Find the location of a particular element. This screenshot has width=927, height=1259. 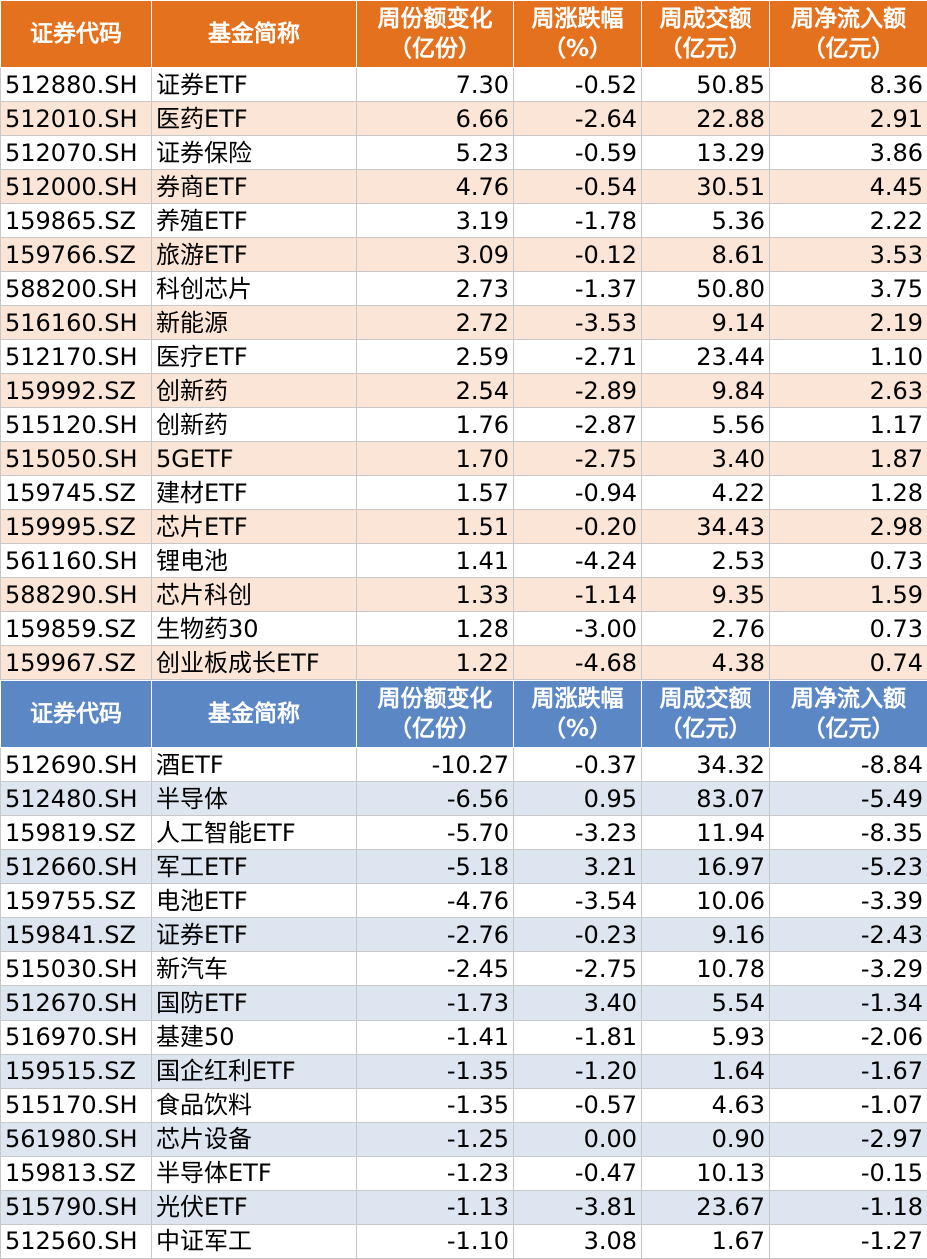

cell-pct-change: -1.37 is located at coordinates (577, 288).